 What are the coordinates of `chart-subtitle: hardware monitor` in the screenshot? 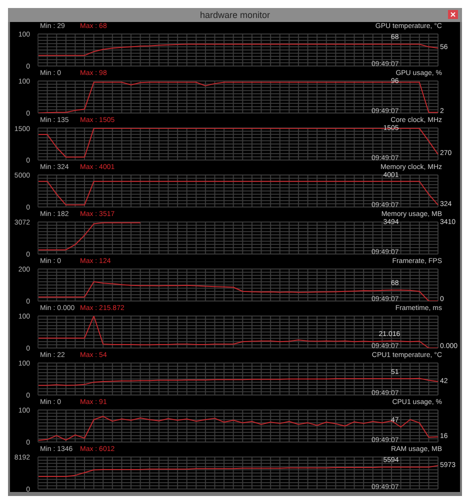 It's located at (235, 15).